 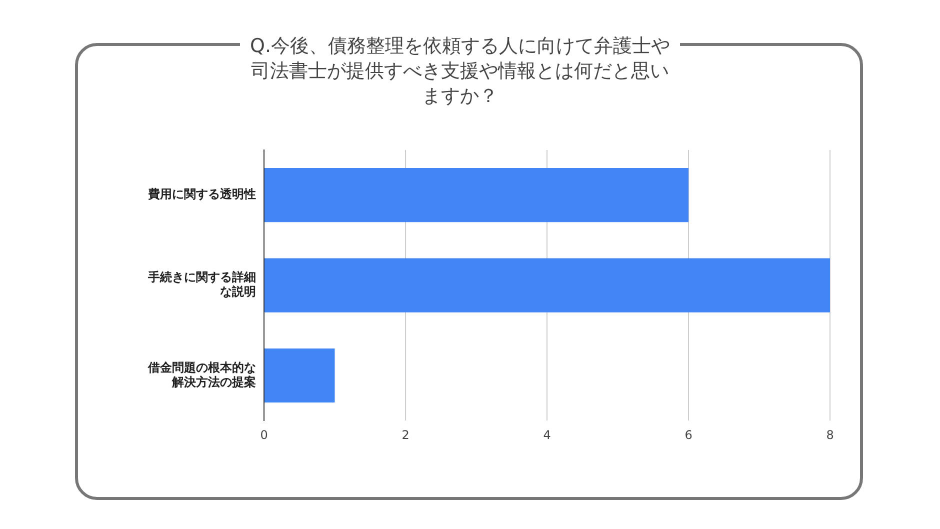 I want to click on y-tick-label: 費用に関する透明性, so click(x=201, y=194).